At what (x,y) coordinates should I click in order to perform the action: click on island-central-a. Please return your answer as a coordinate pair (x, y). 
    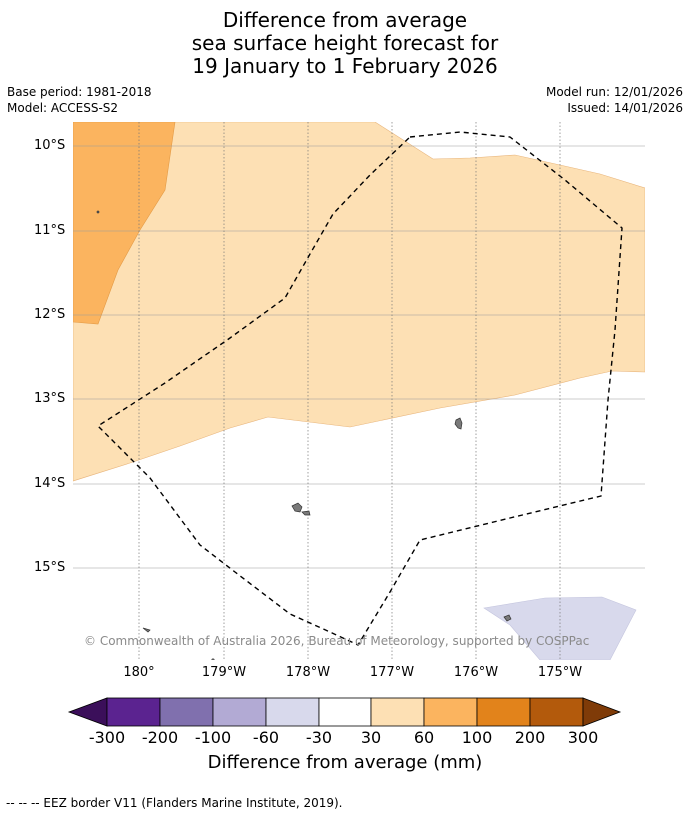
    Looking at the image, I should click on (297, 507).